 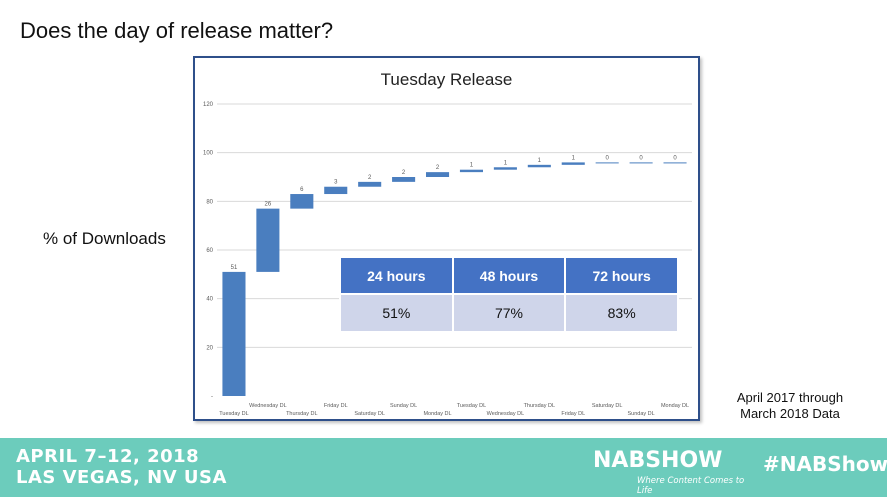 What do you see at coordinates (212, 397) in the screenshot?
I see `y-tick-label: -` at bounding box center [212, 397].